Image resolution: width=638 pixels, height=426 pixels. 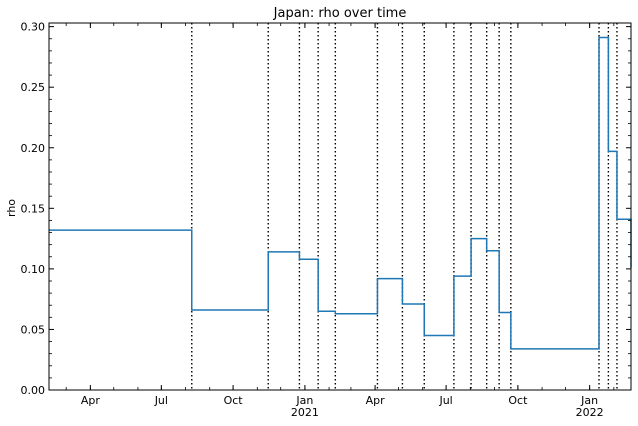 I want to click on x-tick-year-label: 2021, so click(x=305, y=412).